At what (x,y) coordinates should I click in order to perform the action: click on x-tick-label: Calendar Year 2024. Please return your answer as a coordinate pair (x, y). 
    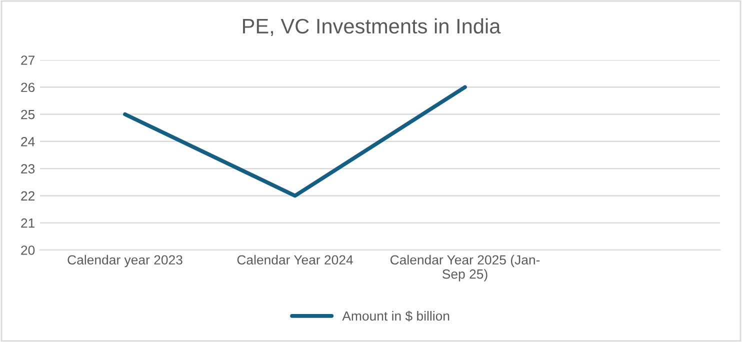
    Looking at the image, I should click on (295, 259).